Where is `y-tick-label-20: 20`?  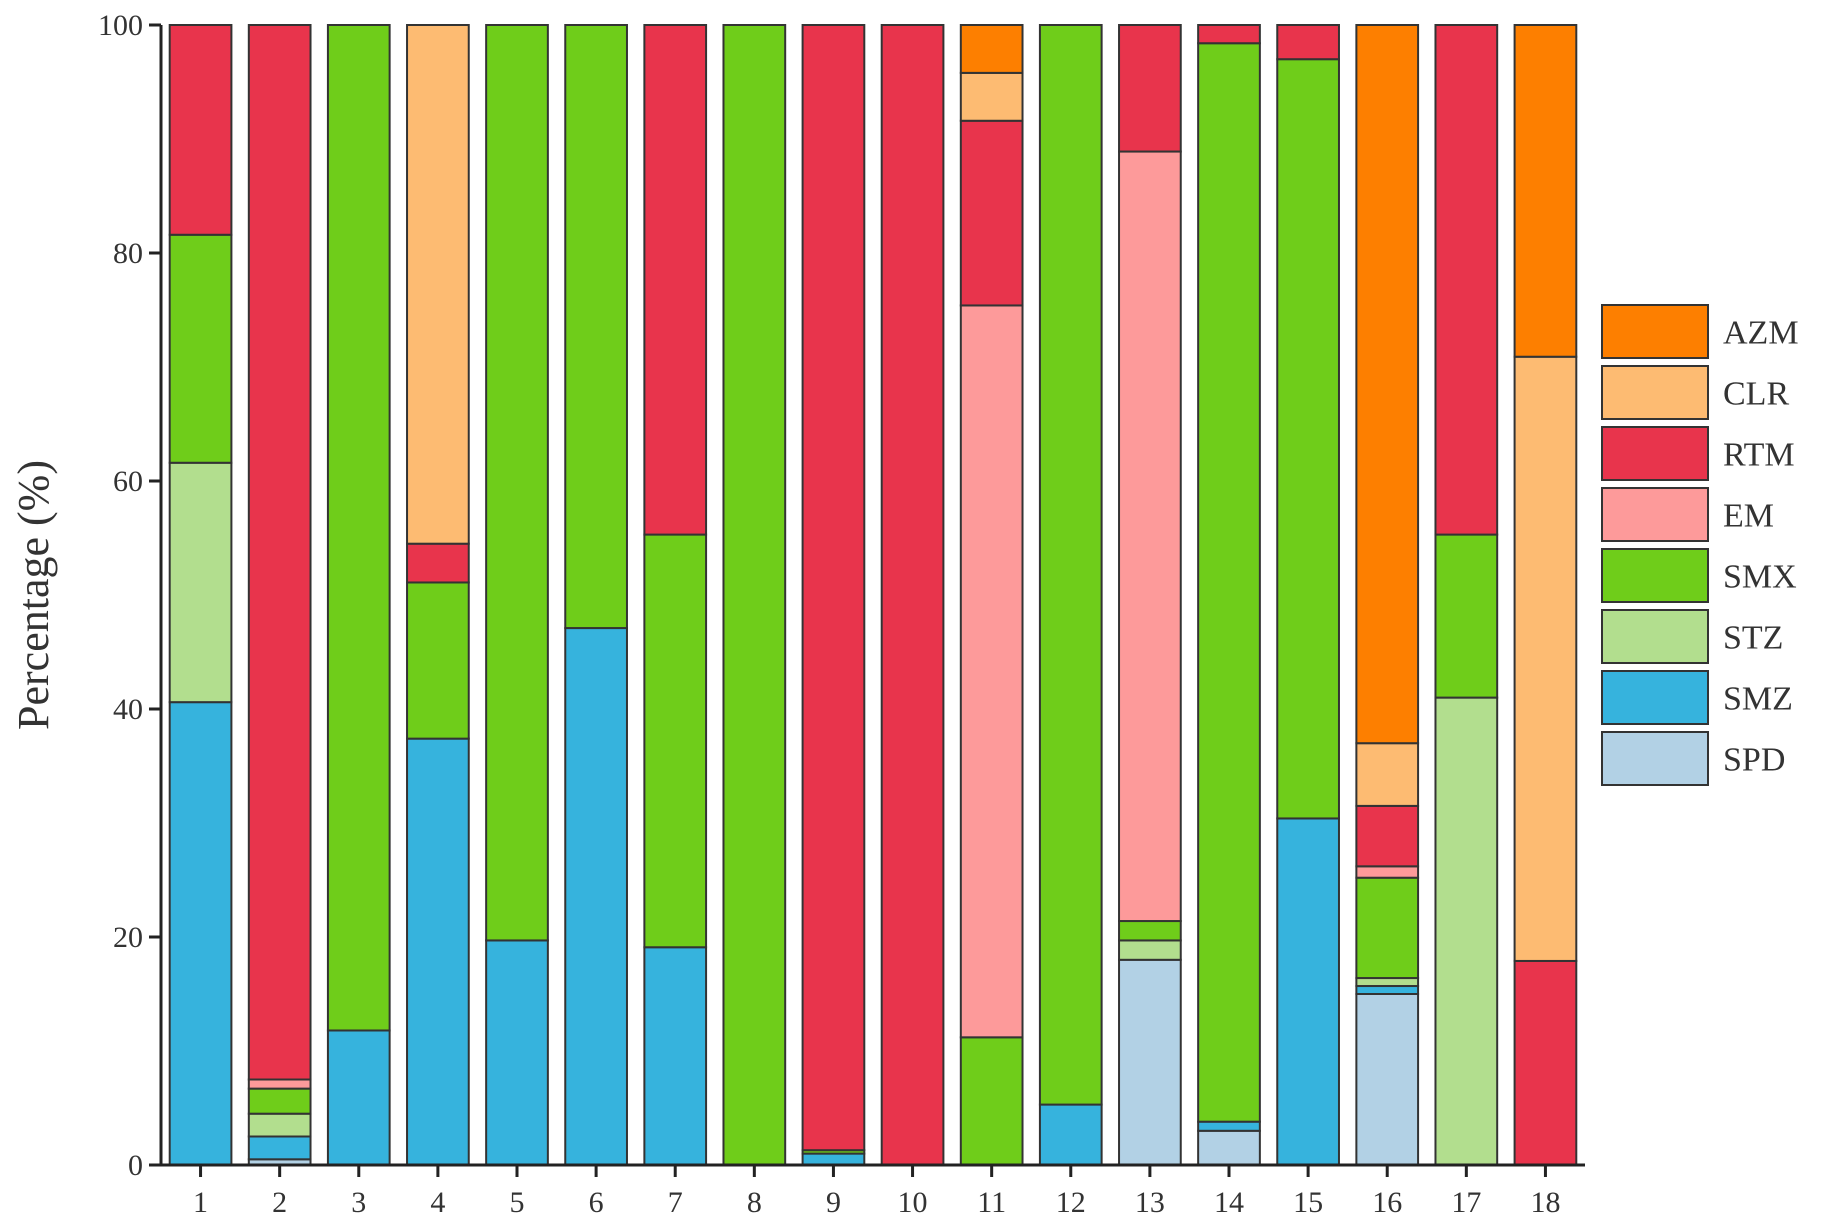 y-tick-label-20: 20 is located at coordinates (128, 937).